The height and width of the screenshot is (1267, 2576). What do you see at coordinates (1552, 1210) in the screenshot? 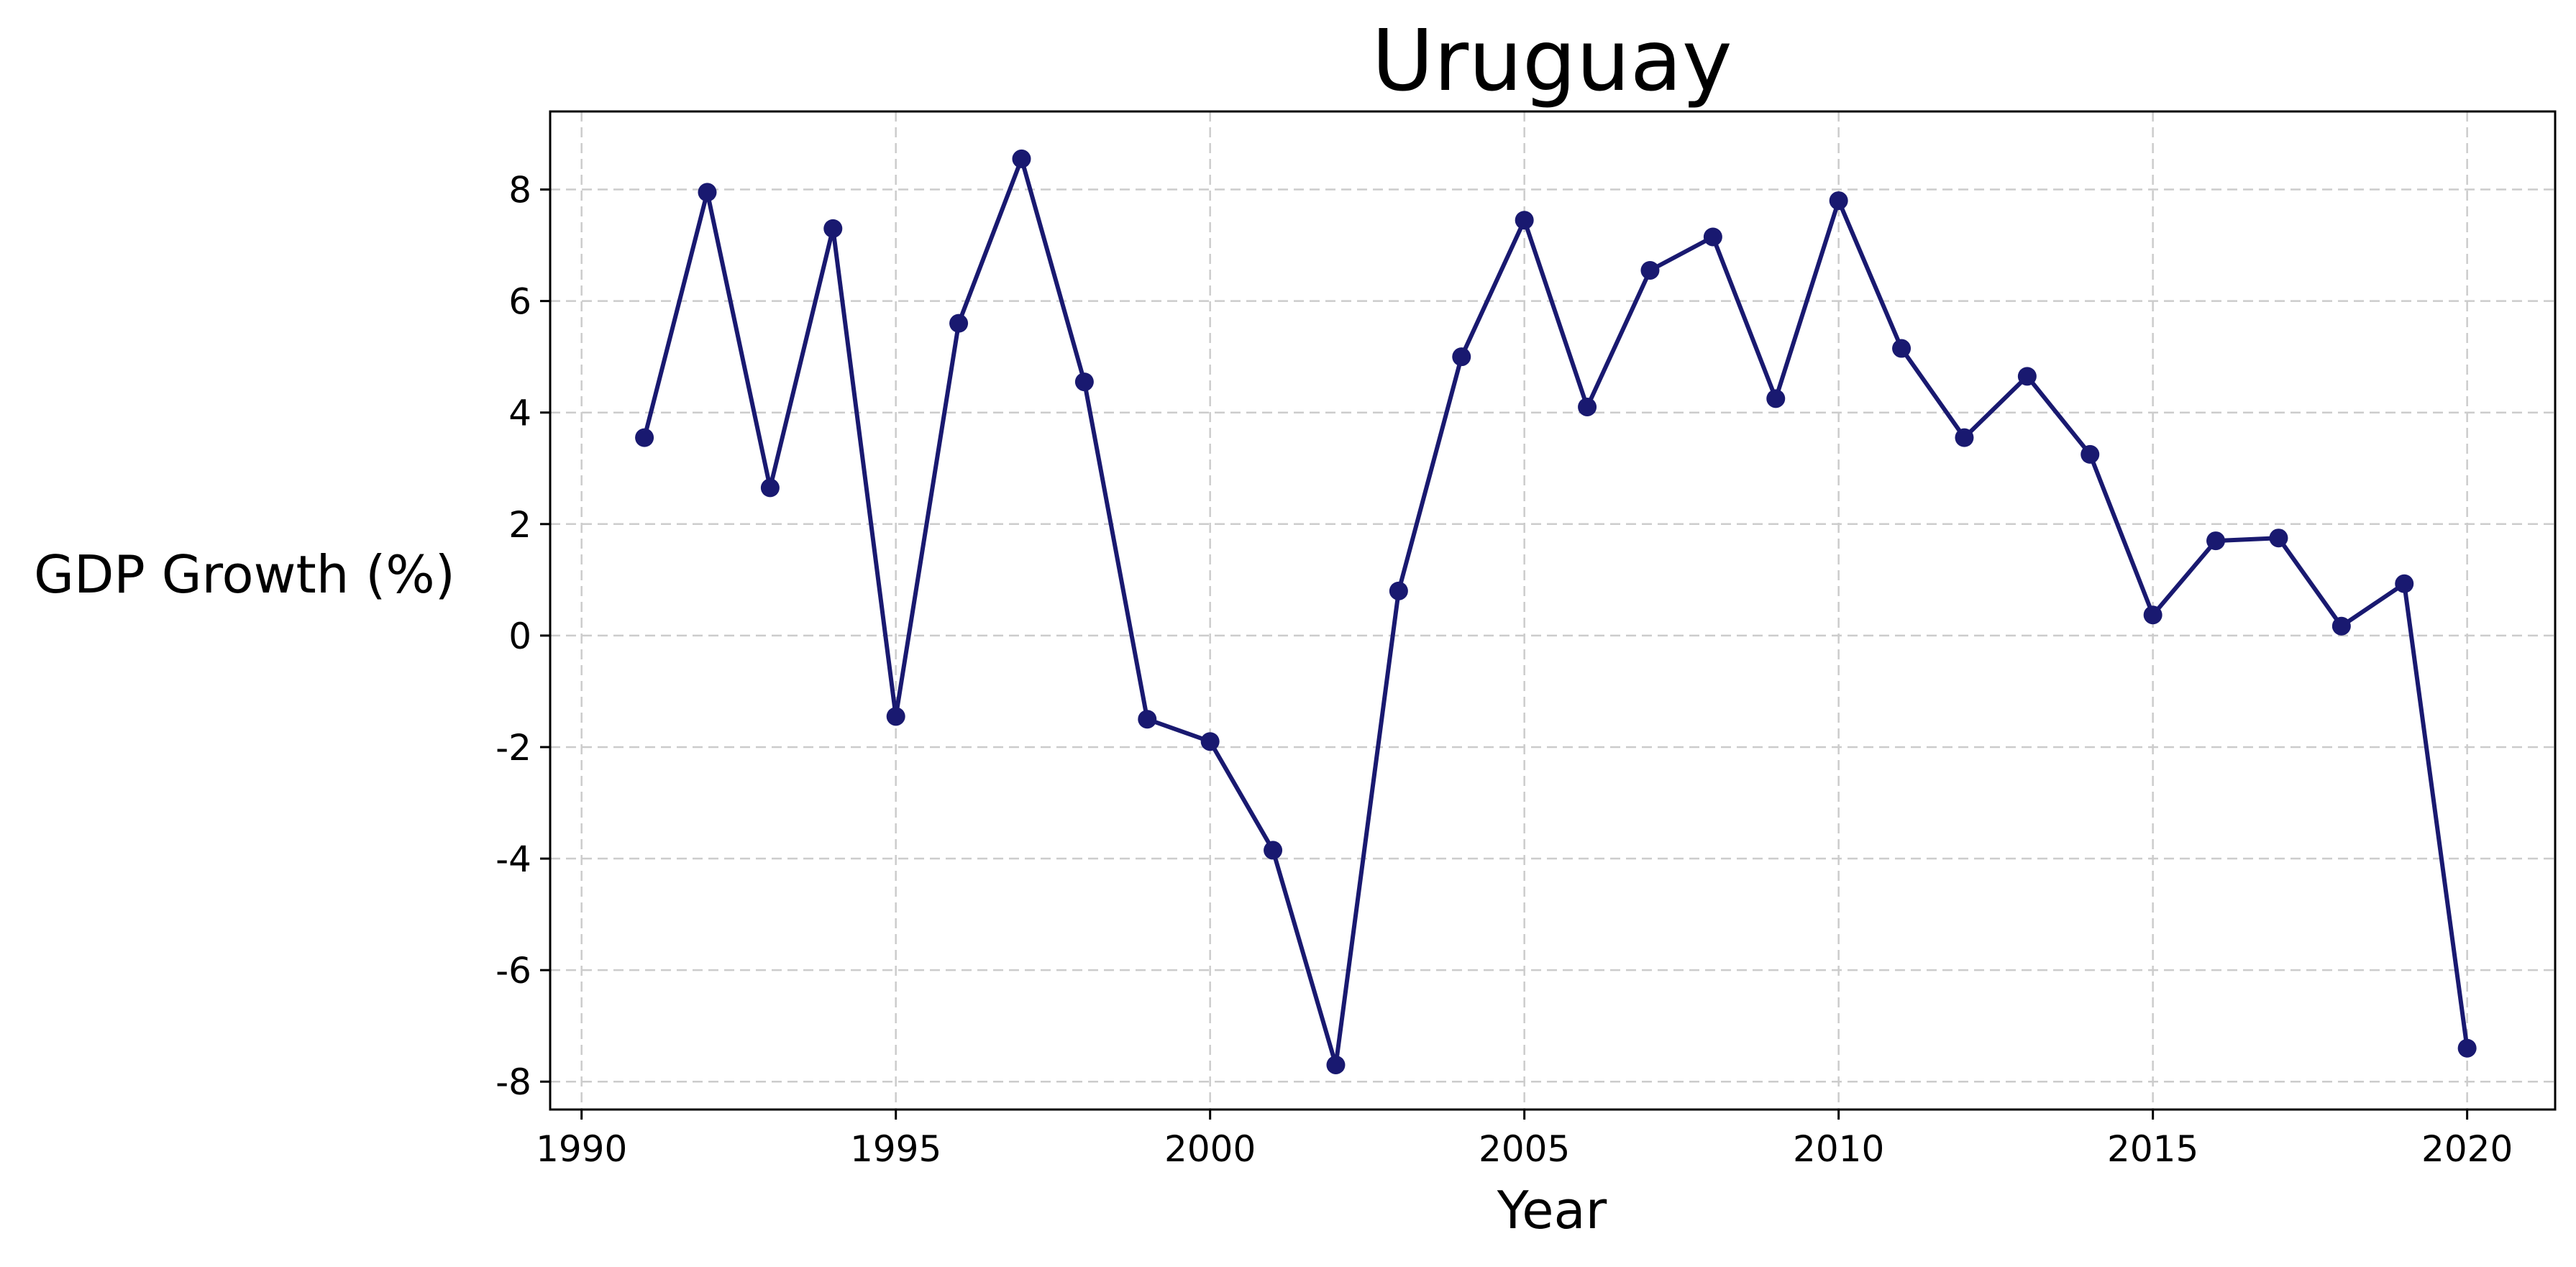
I see `x-axis-title: Year` at bounding box center [1552, 1210].